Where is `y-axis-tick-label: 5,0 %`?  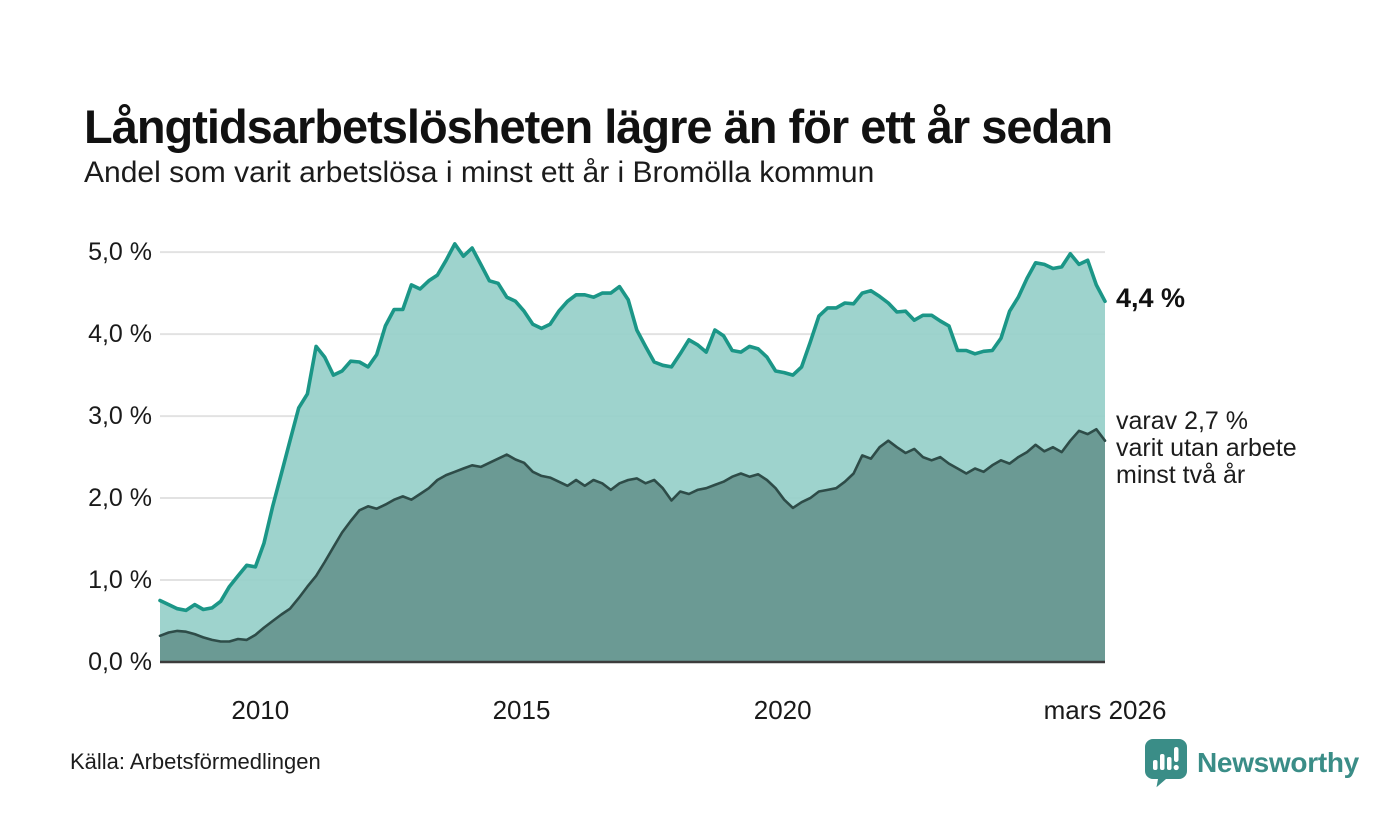 y-axis-tick-label: 5,0 % is located at coordinates (120, 252).